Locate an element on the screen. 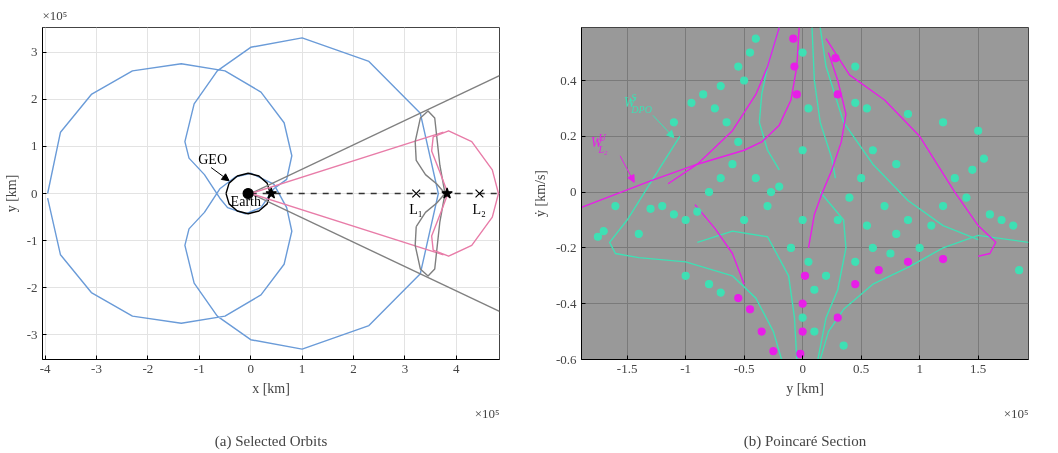  text: (b) Poincaré Section is located at coordinates (805, 441).